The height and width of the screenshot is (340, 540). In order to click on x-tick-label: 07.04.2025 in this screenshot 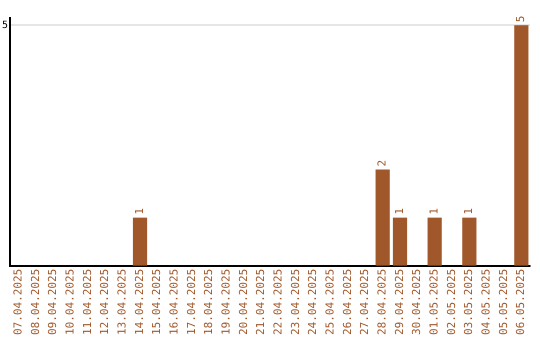, I will do `click(18, 302)`.